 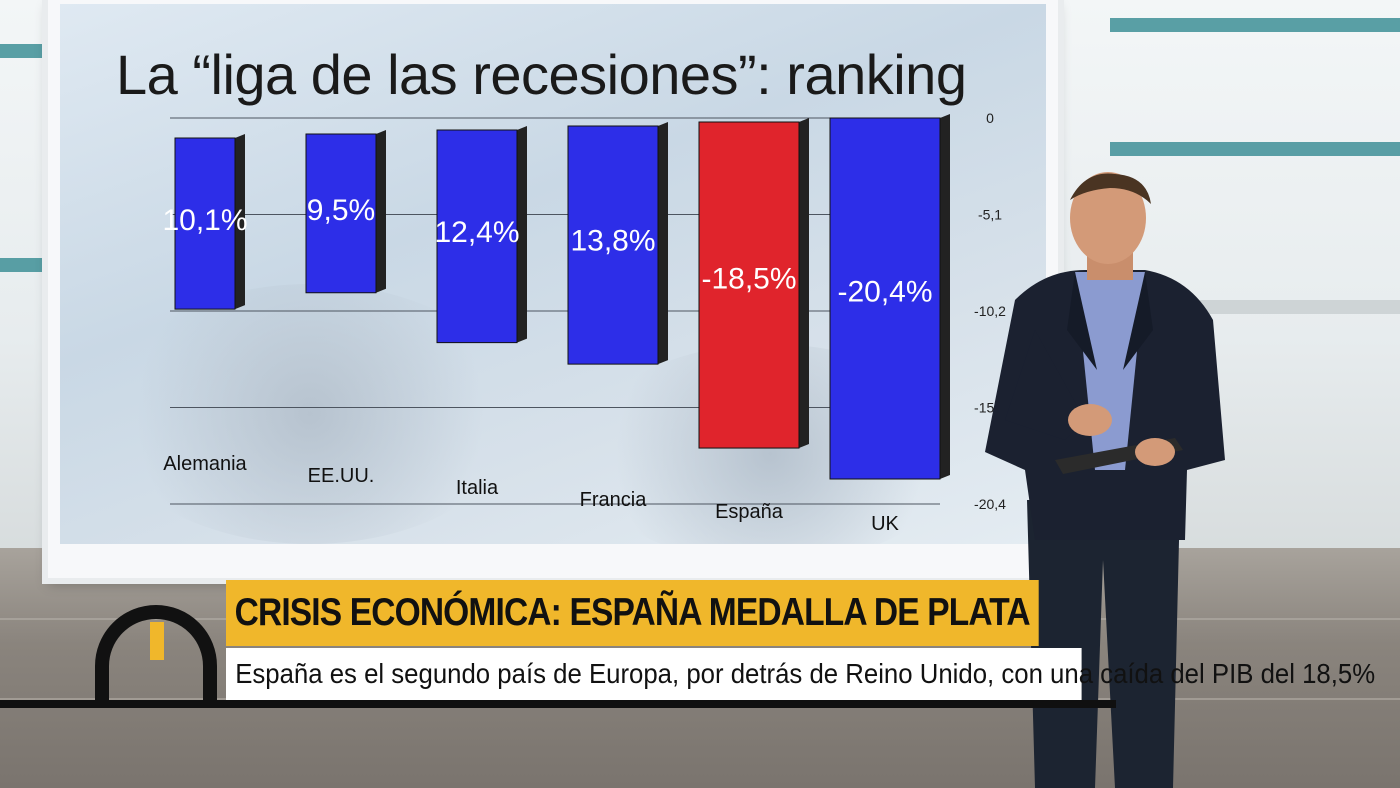 What do you see at coordinates (990, 504) in the screenshot?
I see `y-tick-label: -20,4` at bounding box center [990, 504].